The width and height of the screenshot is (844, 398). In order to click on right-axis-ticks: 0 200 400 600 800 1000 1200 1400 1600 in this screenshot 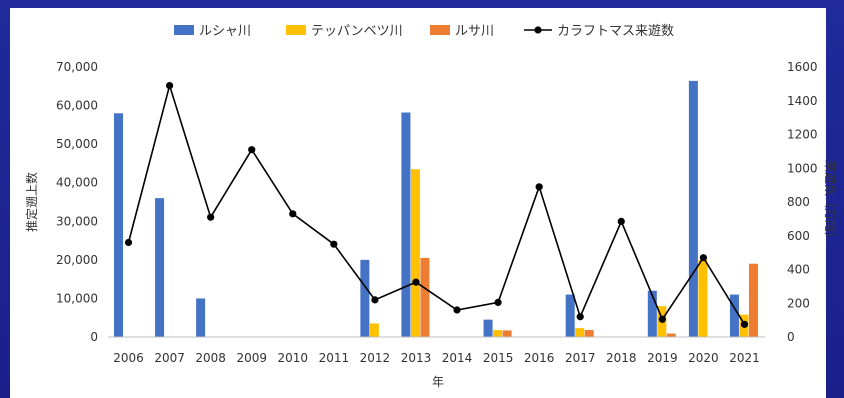, I will do `click(802, 202)`.